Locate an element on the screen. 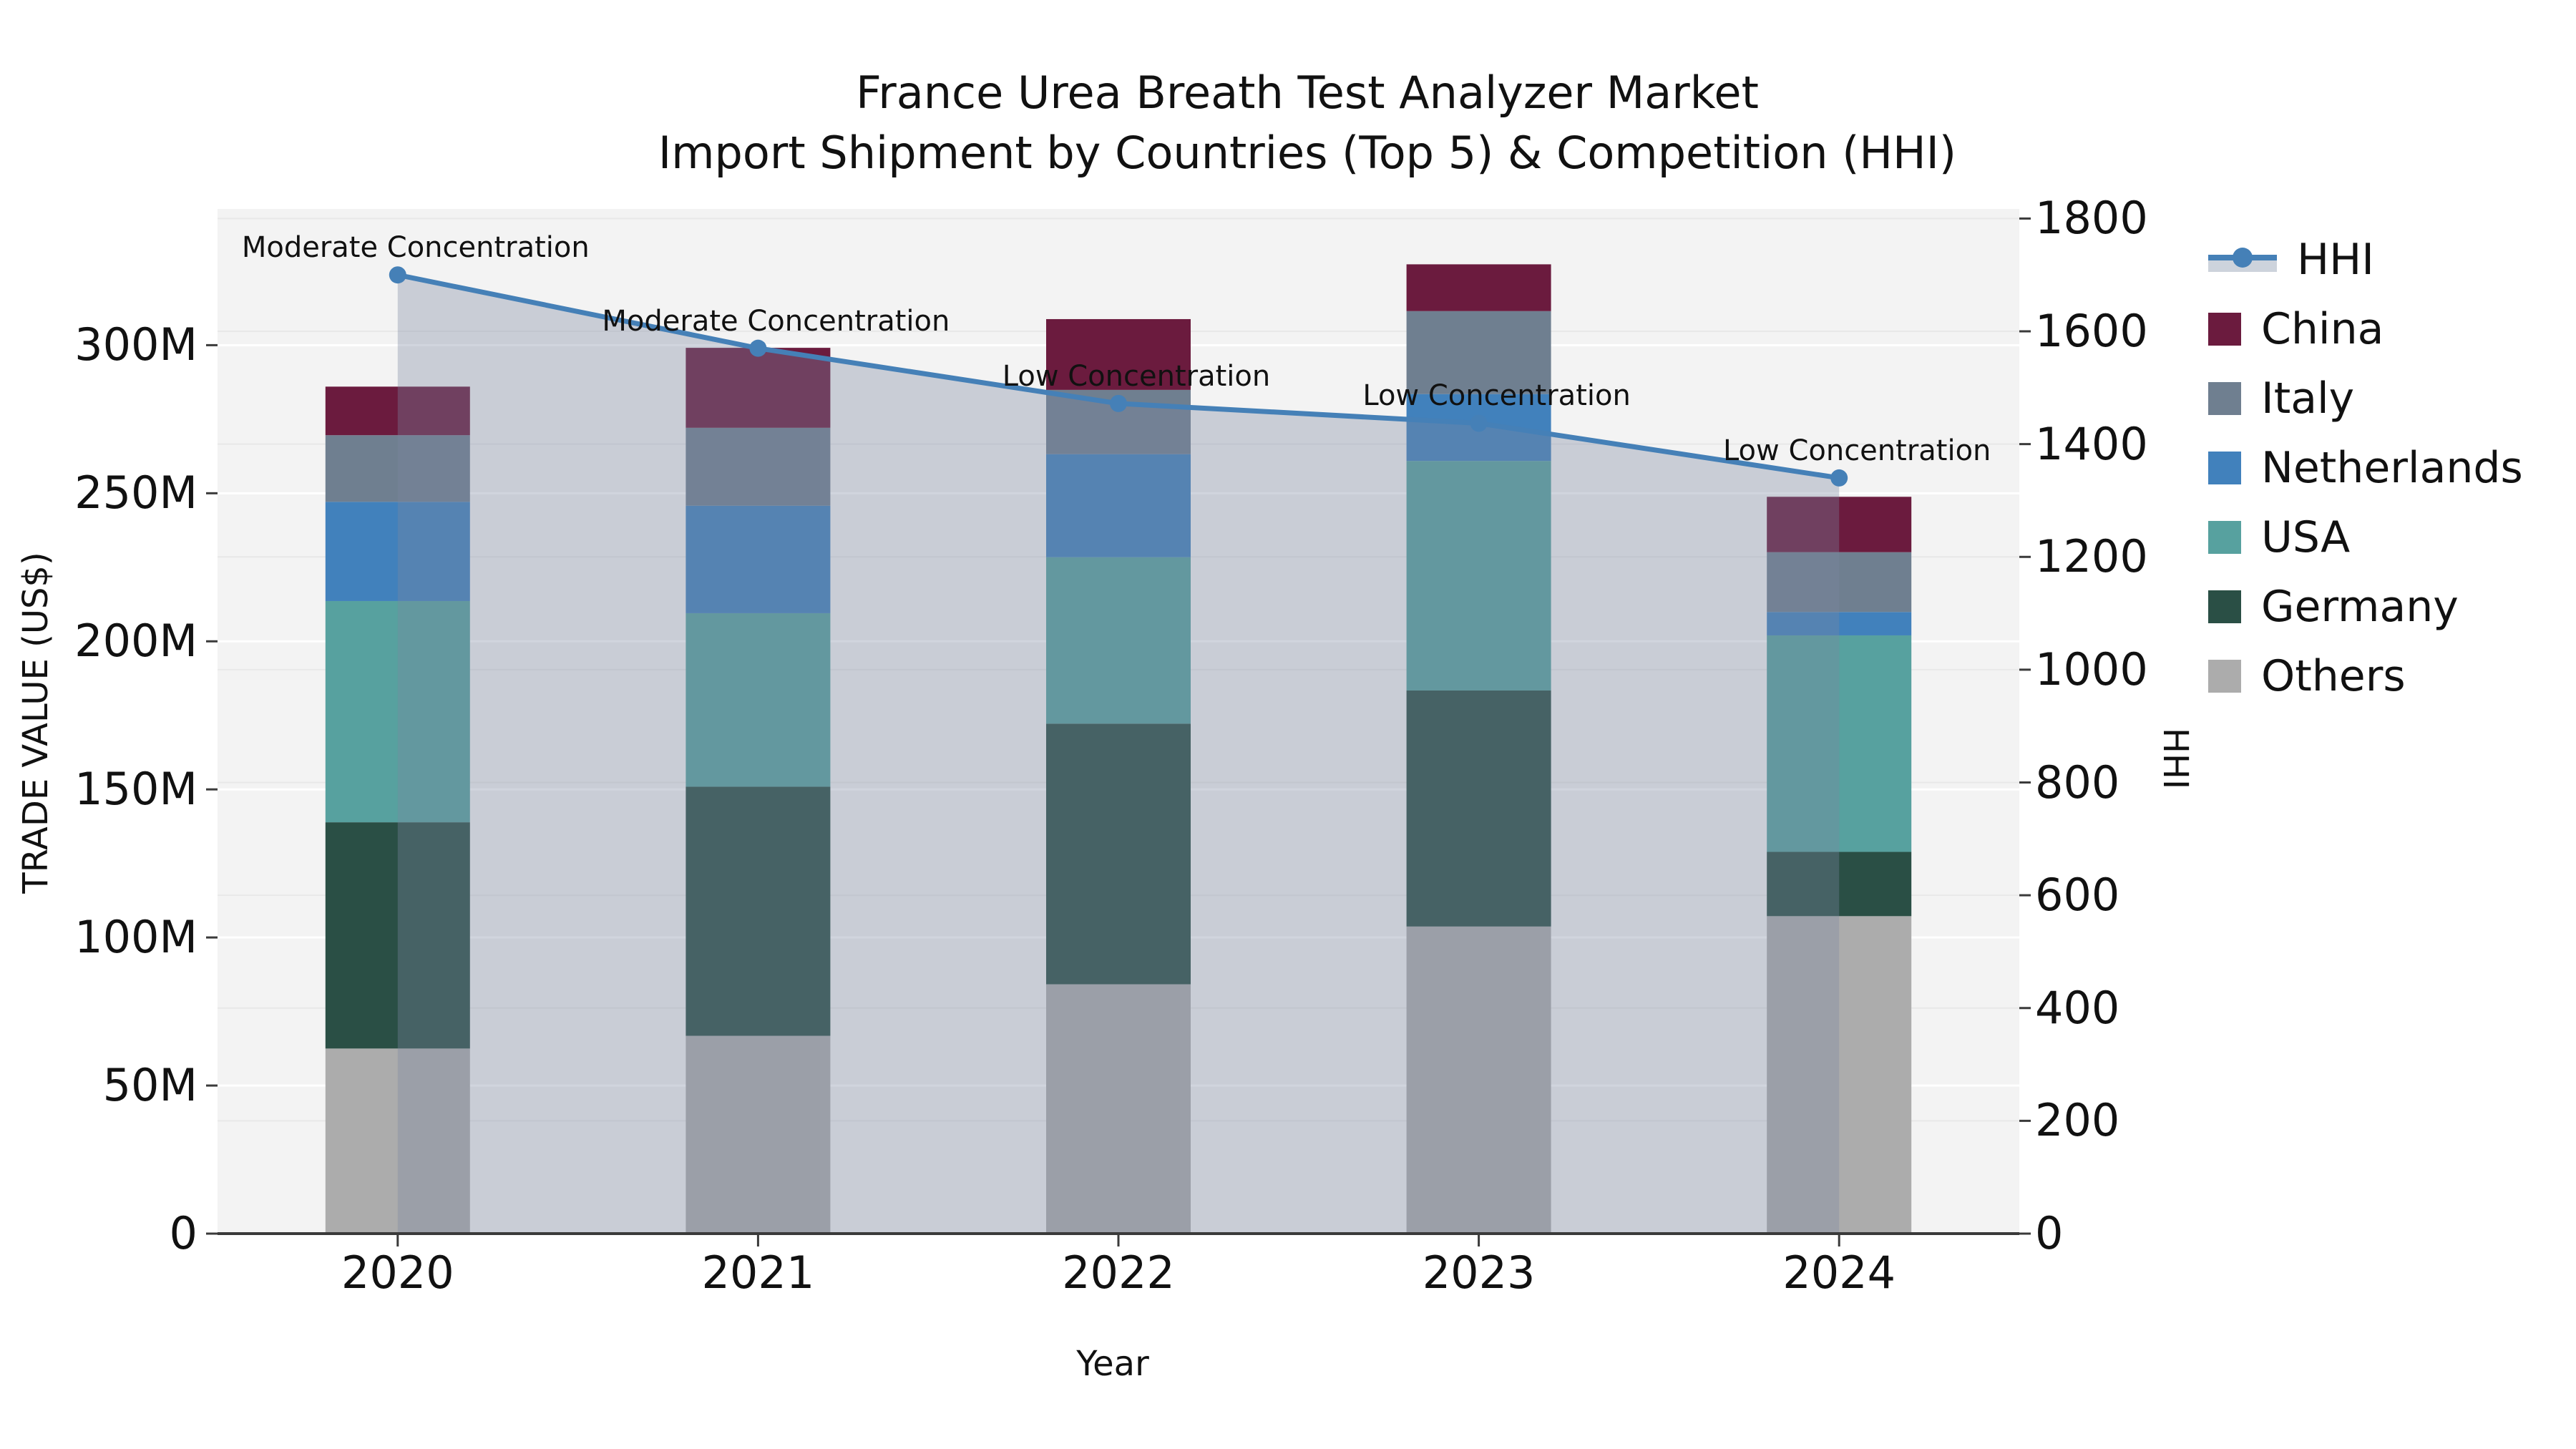 This screenshot has height=1449, width=2576. bar-segment-2024-germany is located at coordinates (1839, 884).